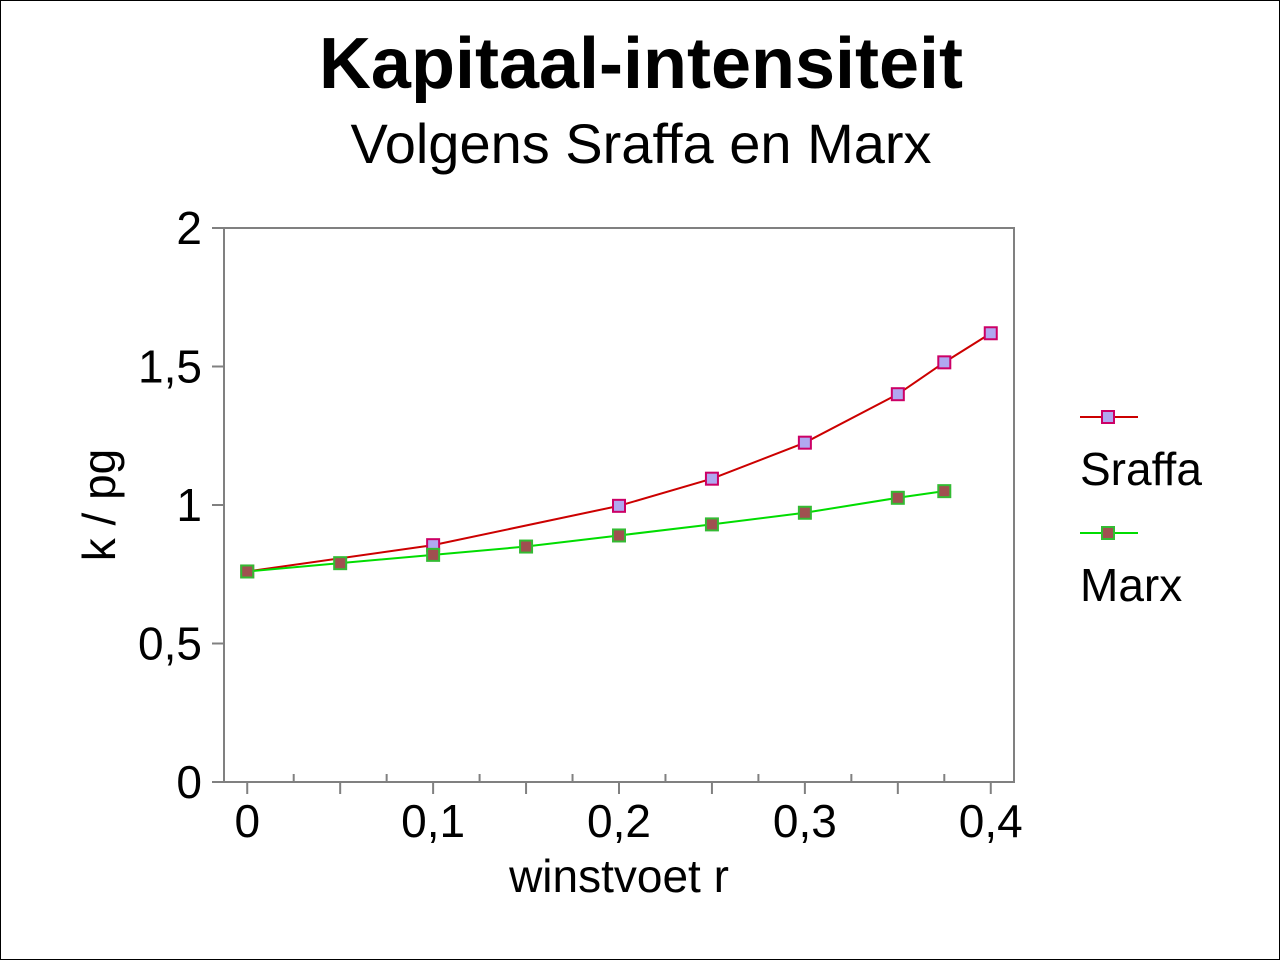 The image size is (1280, 960). I want to click on y-axis-label: k / pg, so click(99, 505).